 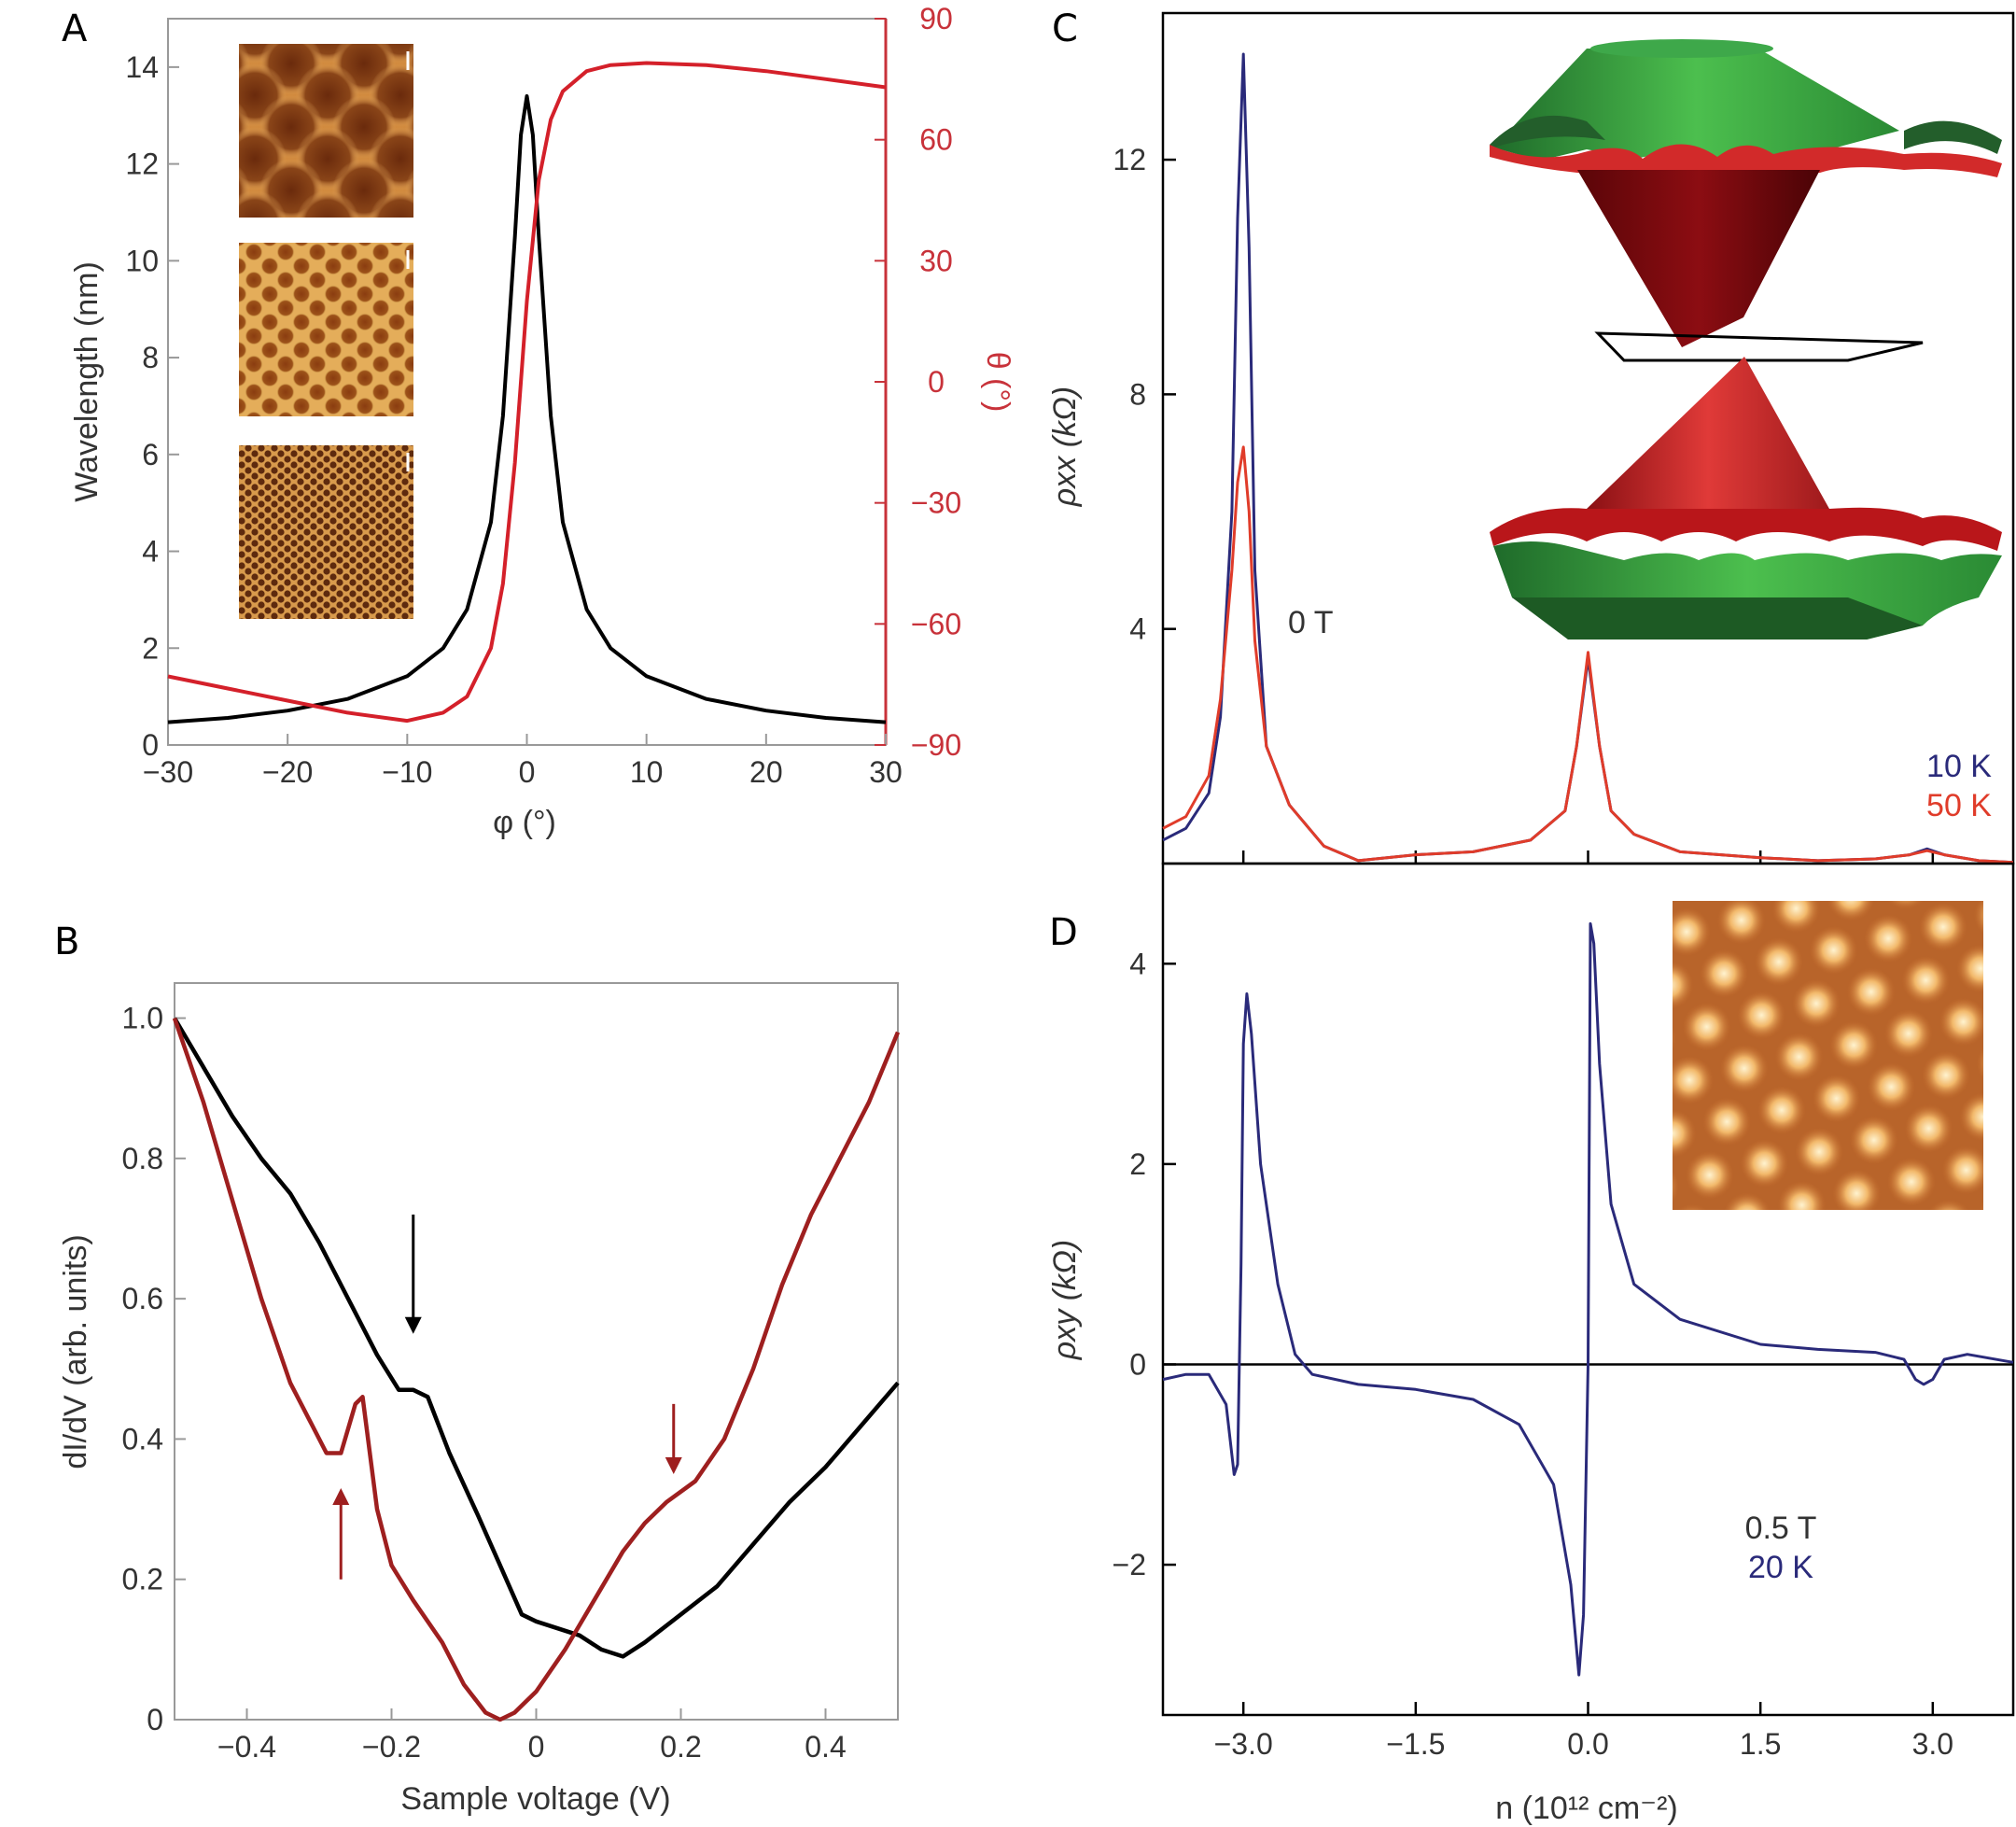 What do you see at coordinates (150, 357) in the screenshot?
I see `a-ytick-label: 8` at bounding box center [150, 357].